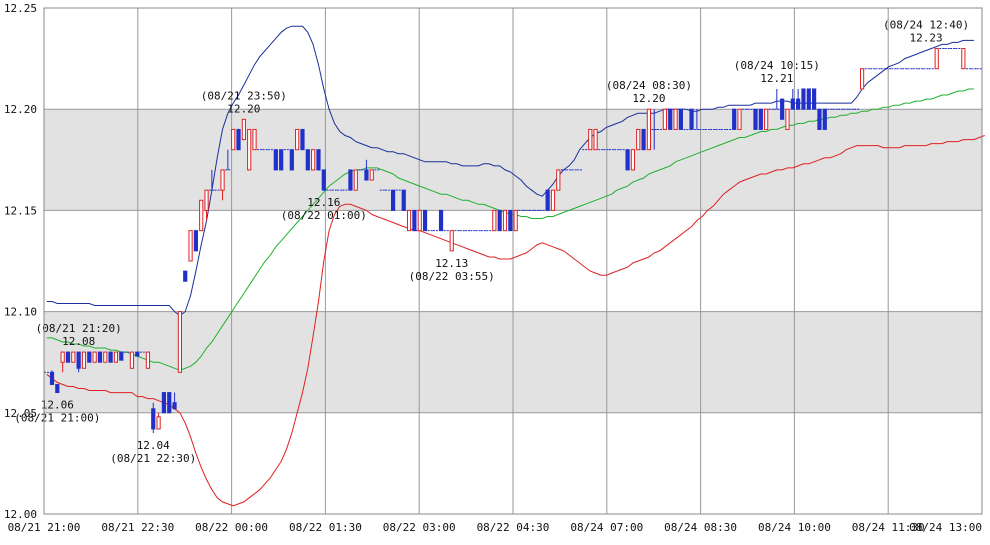  What do you see at coordinates (20, 8) in the screenshot?
I see `y-tick-label: 12.25` at bounding box center [20, 8].